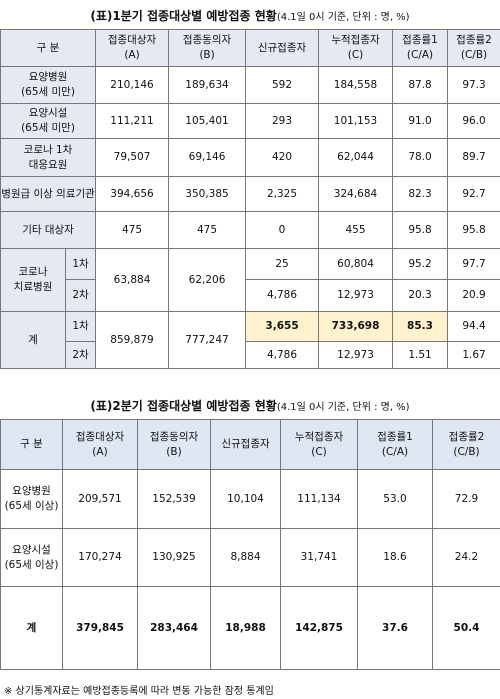 The height and width of the screenshot is (699, 500). Describe the element at coordinates (31, 444) in the screenshot. I see `header-cell: 구 분` at that location.